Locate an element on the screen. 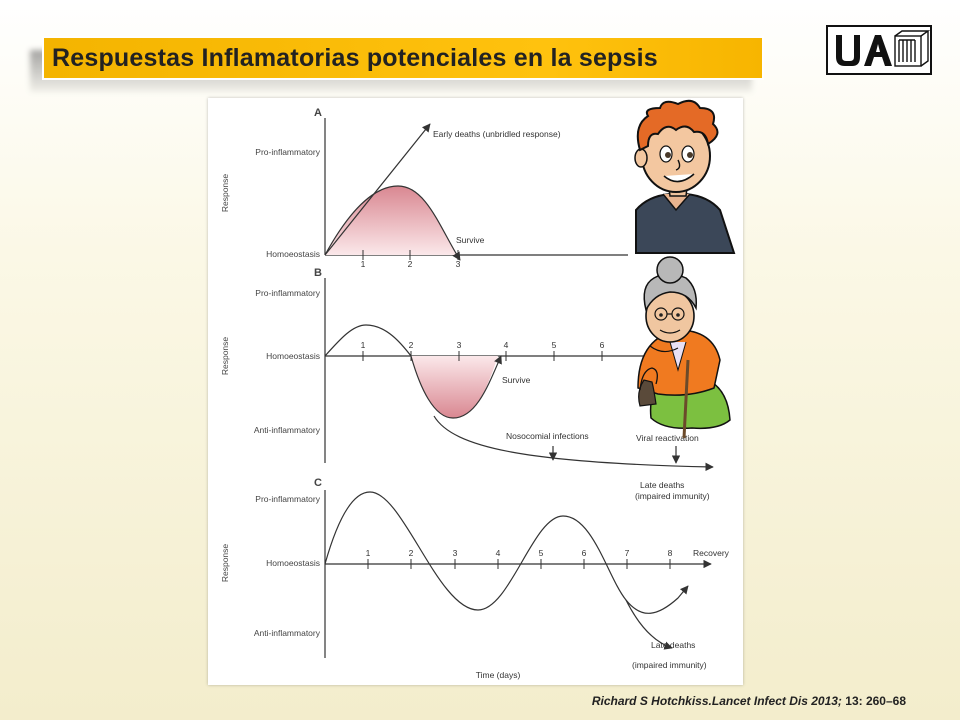 Image resolution: width=960 pixels, height=720 pixels. panel-c-tick-6: 6 is located at coordinates (584, 553).